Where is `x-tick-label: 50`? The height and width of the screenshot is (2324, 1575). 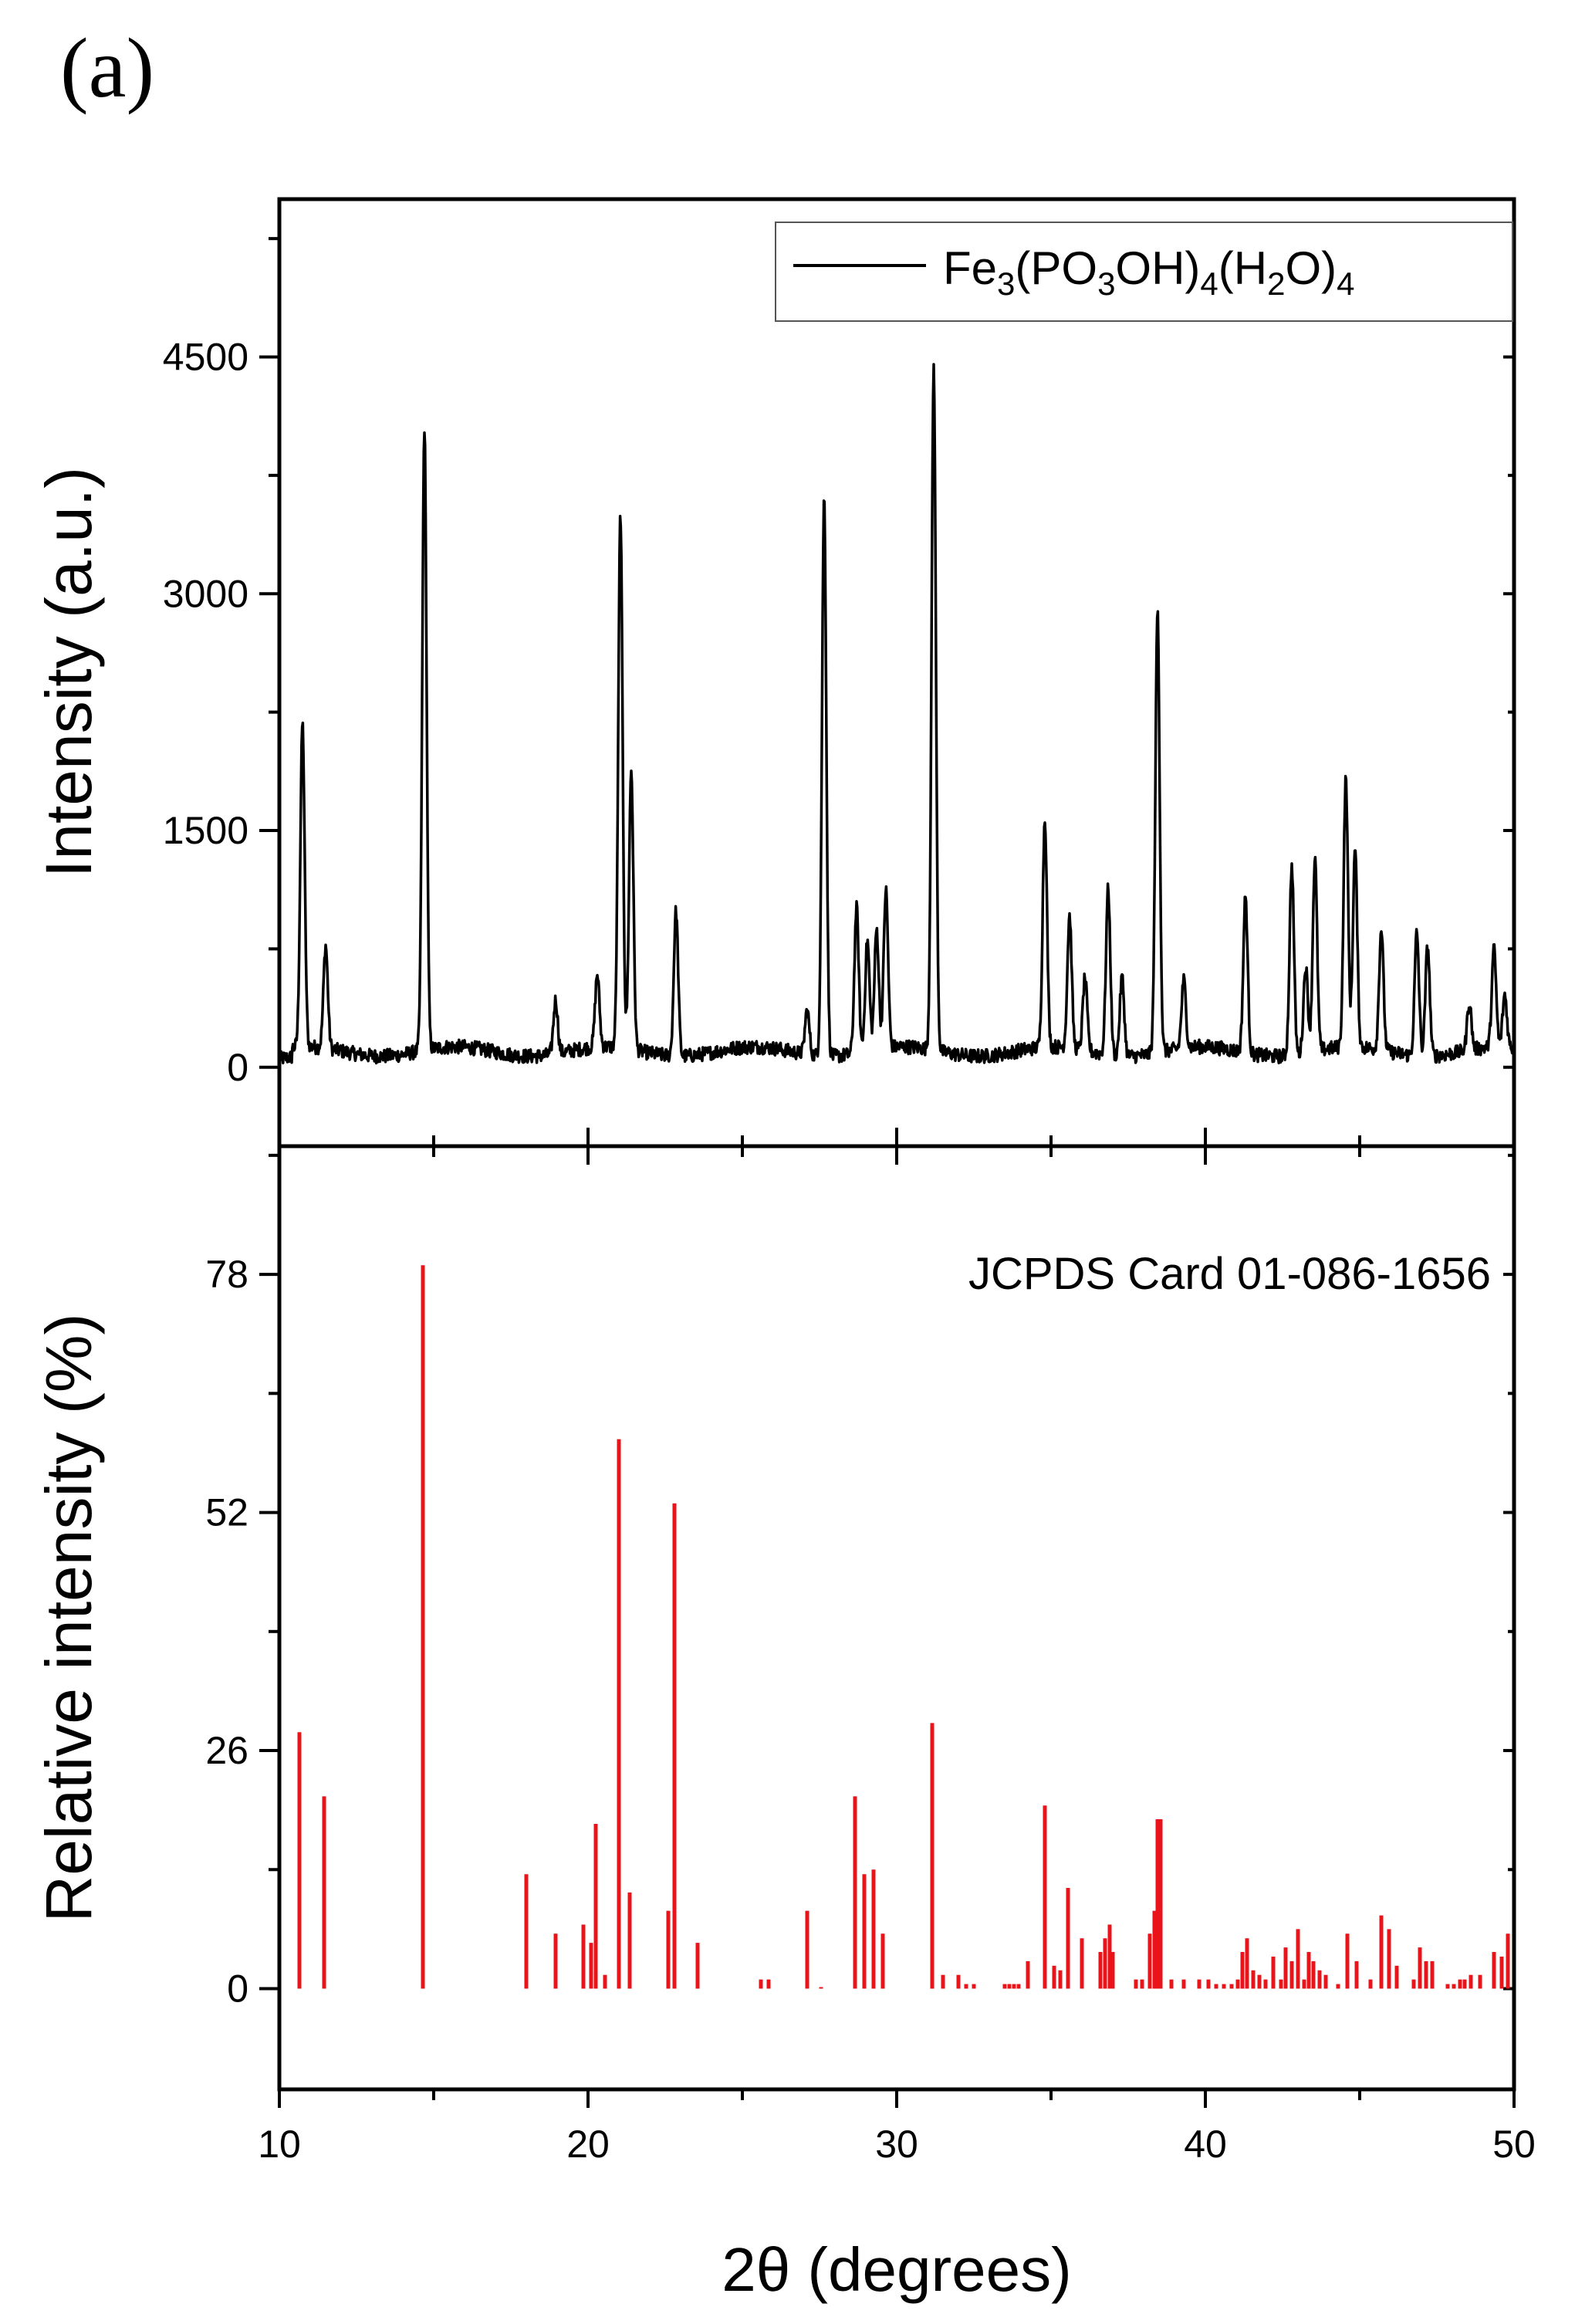
x-tick-label: 50 is located at coordinates (1514, 2144).